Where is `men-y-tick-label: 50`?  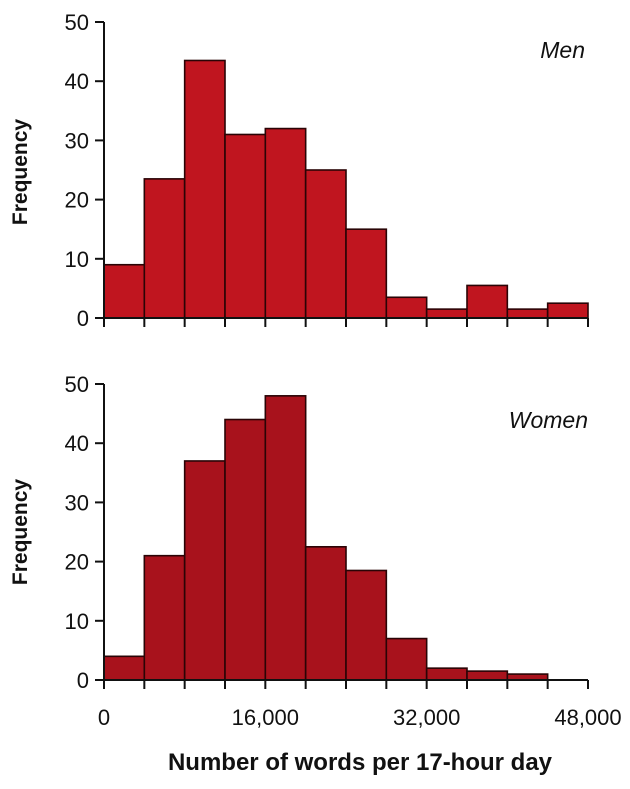 men-y-tick-label: 50 is located at coordinates (77, 22).